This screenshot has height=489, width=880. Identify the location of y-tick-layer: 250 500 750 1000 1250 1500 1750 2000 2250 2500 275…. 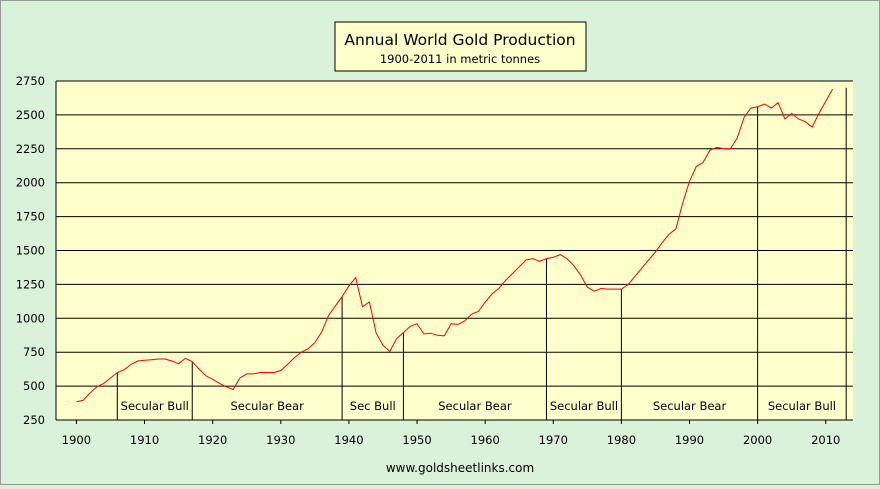
(30, 250).